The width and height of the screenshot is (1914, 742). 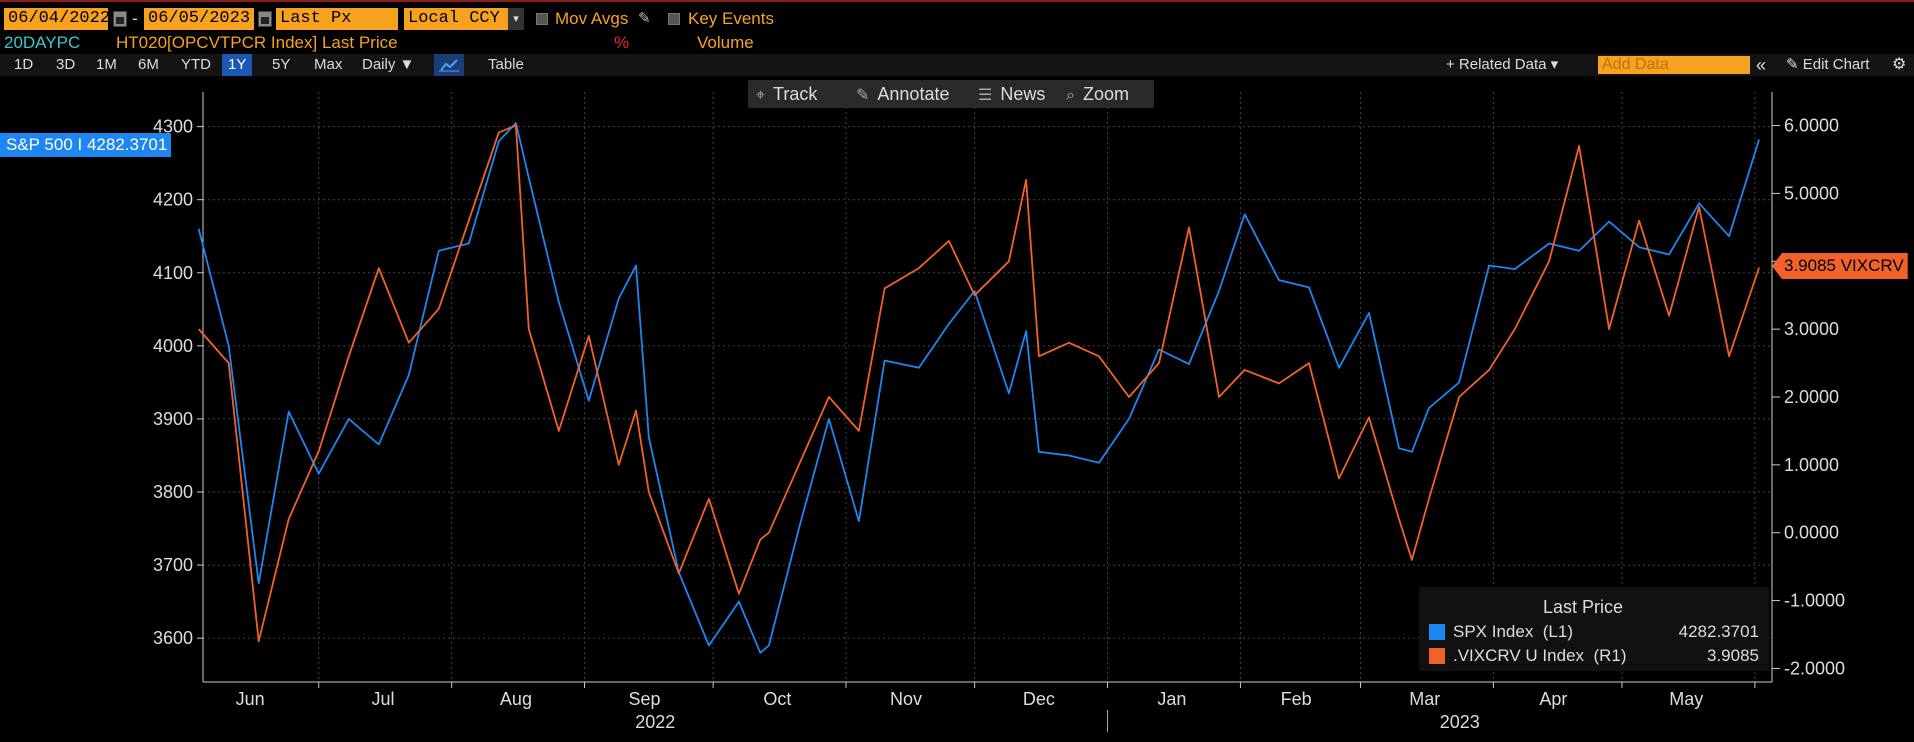 I want to click on line-chart-icon, so click(x=449, y=65).